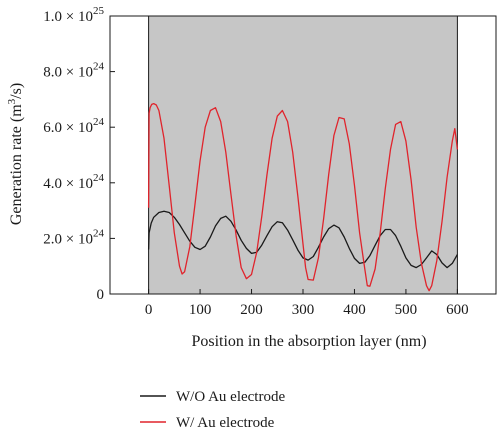 The height and width of the screenshot is (433, 500). Describe the element at coordinates (101, 295) in the screenshot. I see `y-tick-label: 0` at that location.